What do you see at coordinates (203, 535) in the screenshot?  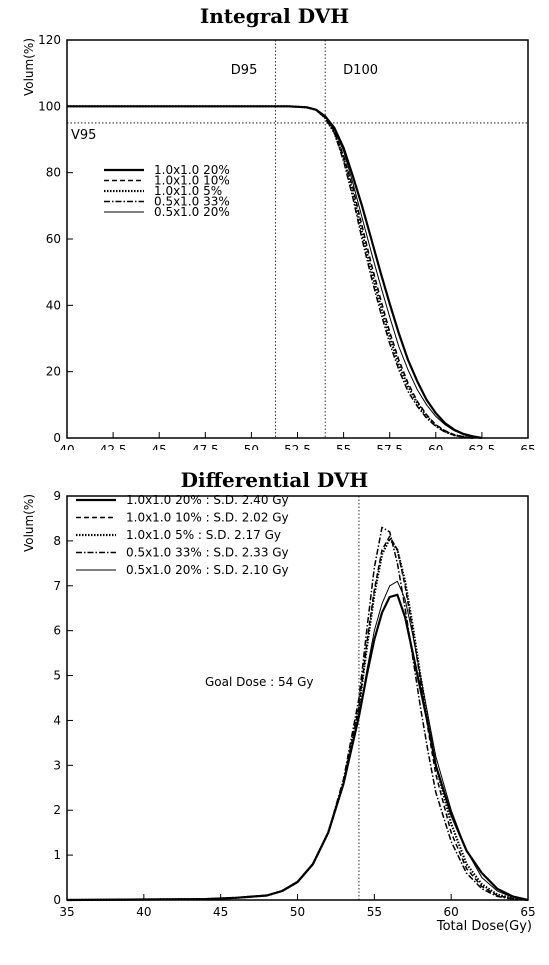 I see `legend-label-3: 1.0x1.0 5% : S.D. 2.17 Gy` at bounding box center [203, 535].